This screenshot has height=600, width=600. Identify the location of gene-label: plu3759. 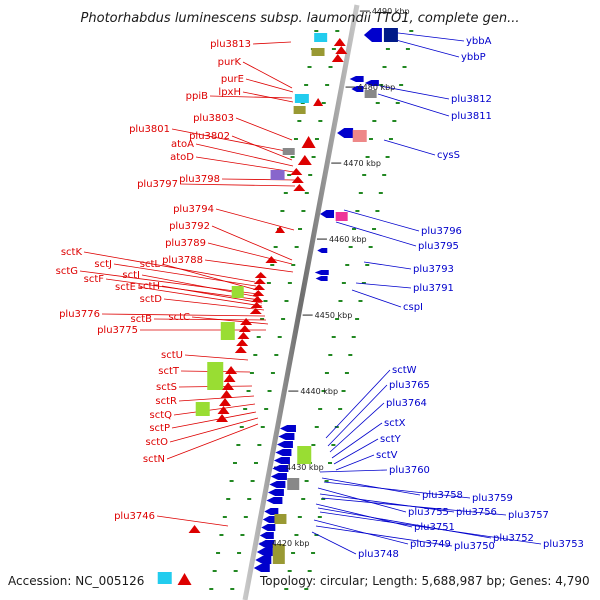
(492, 498).